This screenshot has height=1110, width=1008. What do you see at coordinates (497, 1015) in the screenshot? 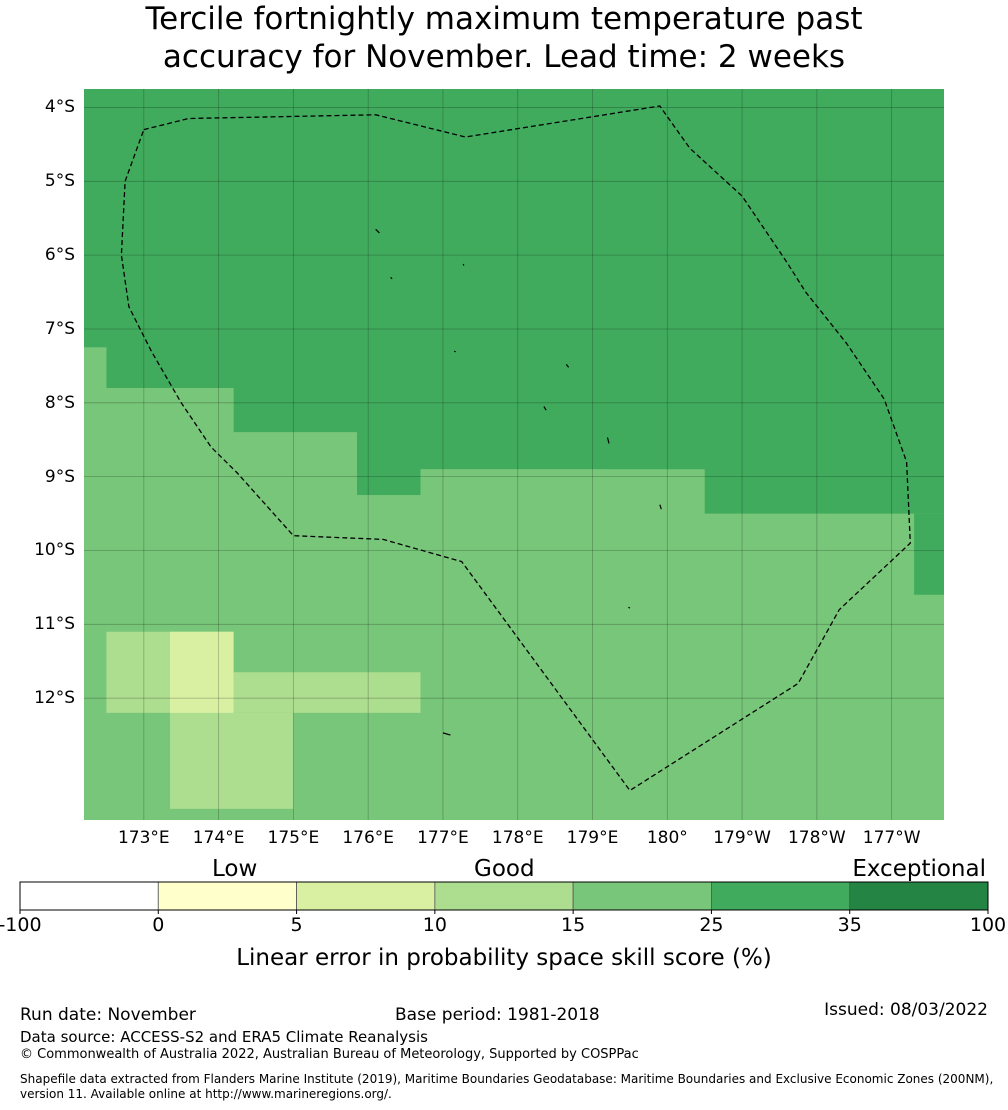
I see `base-period: Base period: 1981-2018` at bounding box center [497, 1015].